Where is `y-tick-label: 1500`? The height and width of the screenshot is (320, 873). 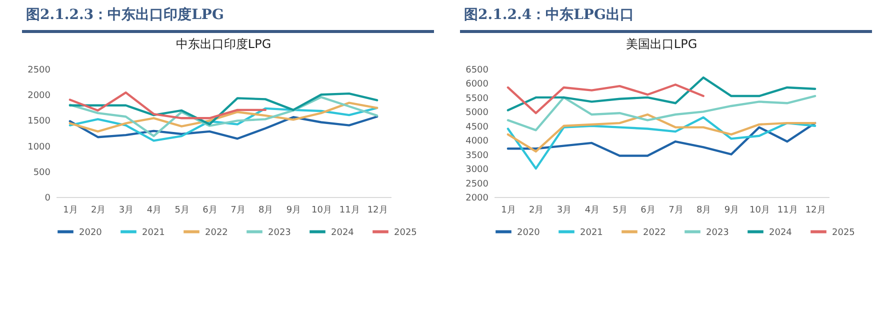
y-tick-label: 1500 is located at coordinates (39, 121).